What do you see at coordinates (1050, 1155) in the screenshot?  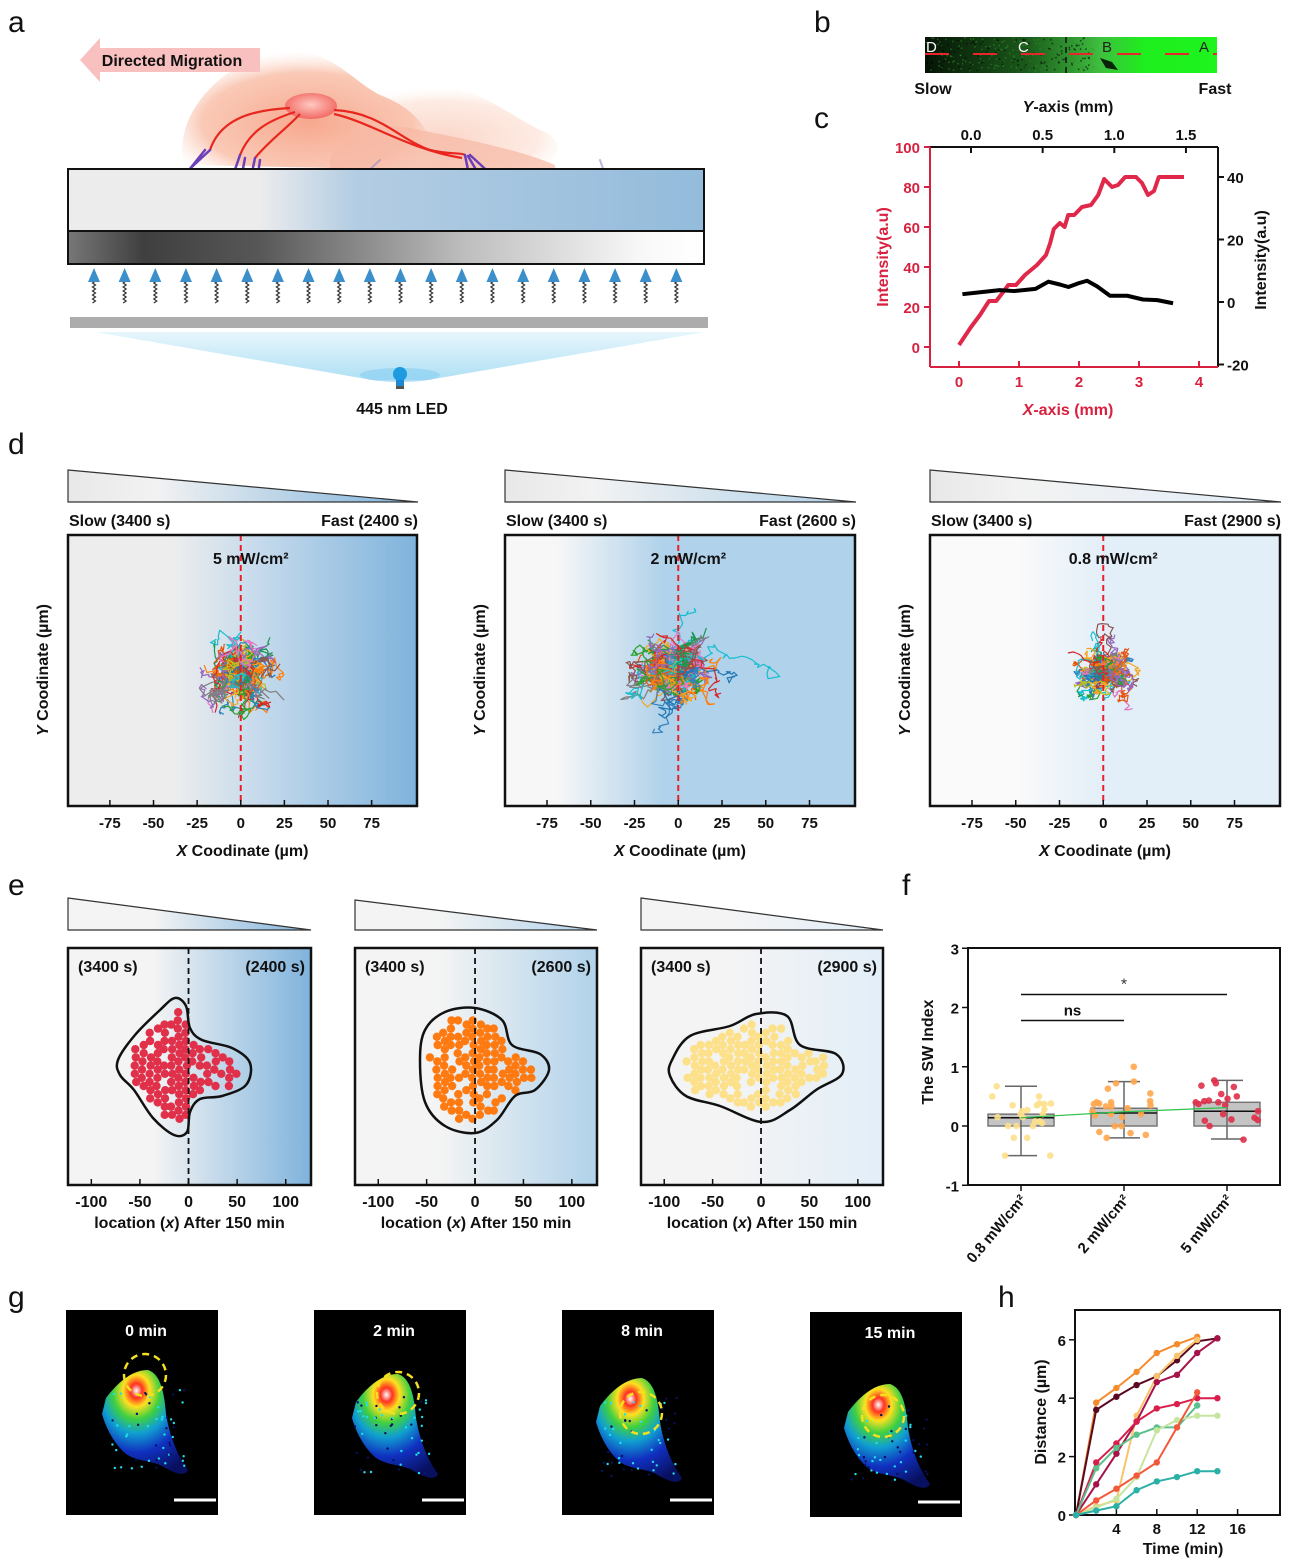 I see `f-data-point` at bounding box center [1050, 1155].